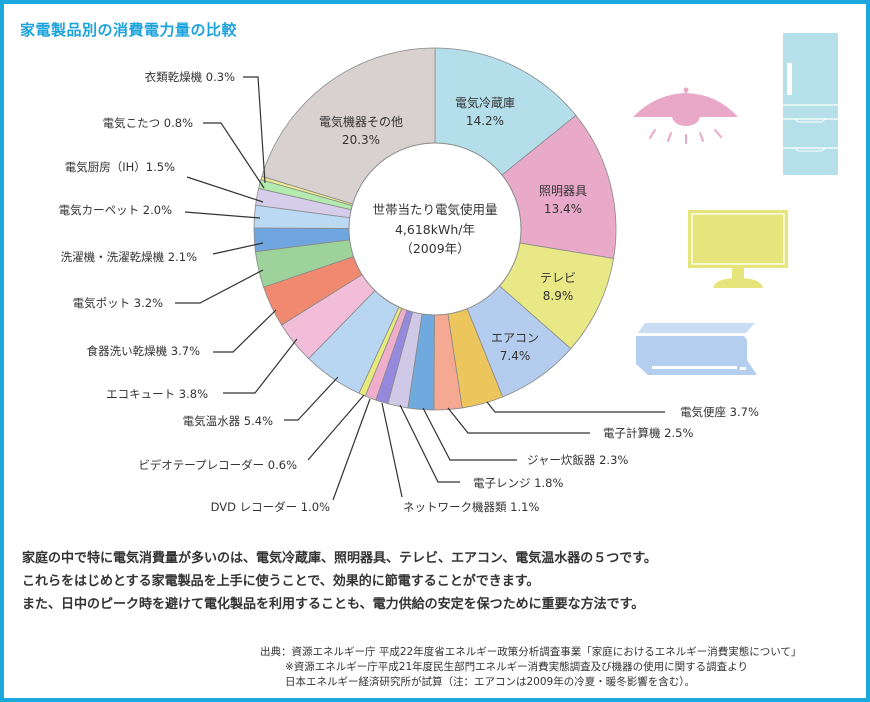 This screenshot has width=870, height=702. Describe the element at coordinates (558, 287) in the screenshot. I see `segment-label-tv: テレビ 8.9%` at that location.